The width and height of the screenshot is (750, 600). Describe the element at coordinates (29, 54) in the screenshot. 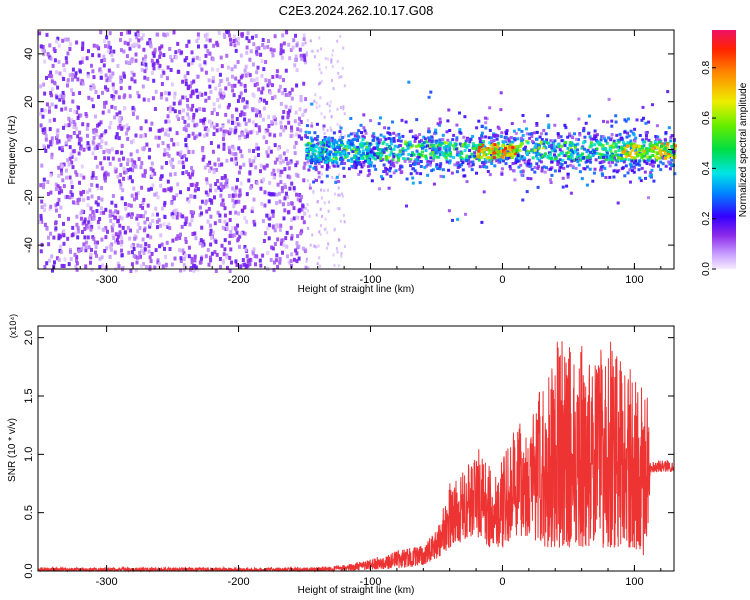

I see `spectrogram-y-tick-label: 40` at that location.